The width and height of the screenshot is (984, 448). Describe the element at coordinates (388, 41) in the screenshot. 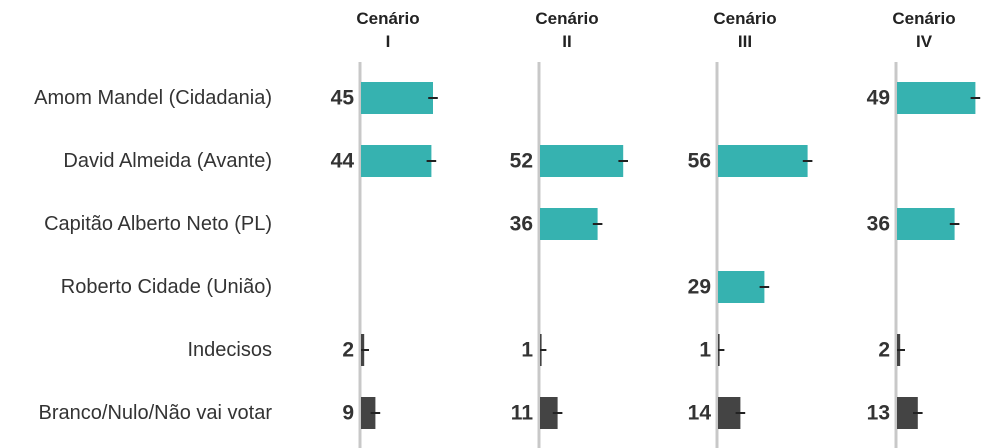

I see `panel-subtitle: I` at that location.